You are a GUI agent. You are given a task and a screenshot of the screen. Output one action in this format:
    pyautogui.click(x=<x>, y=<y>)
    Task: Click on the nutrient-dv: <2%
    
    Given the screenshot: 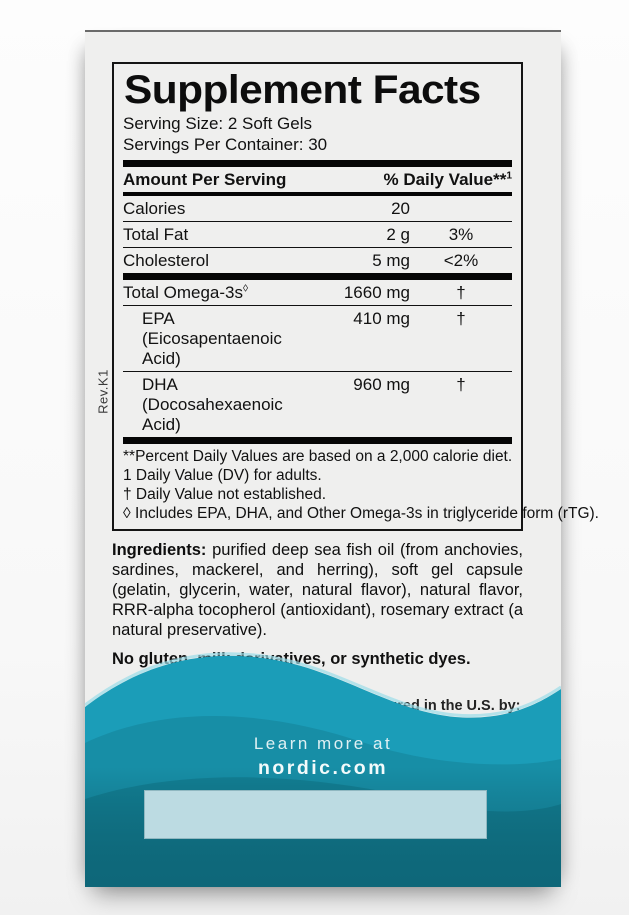 What is the action you would take?
    pyautogui.click(x=461, y=260)
    